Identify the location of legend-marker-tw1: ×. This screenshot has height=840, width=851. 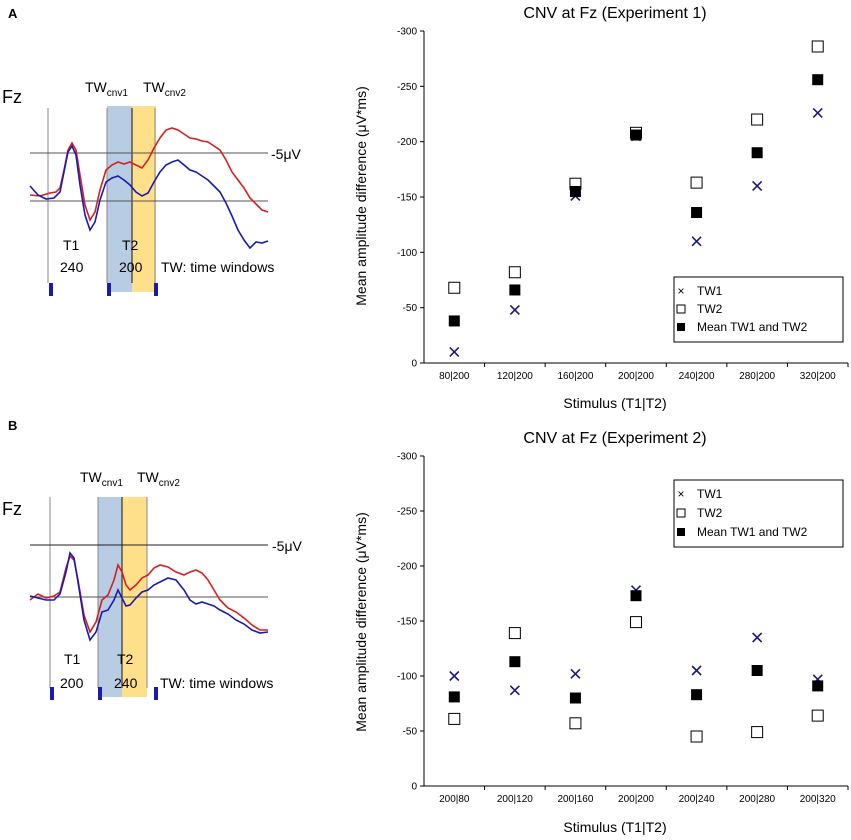
(680, 494).